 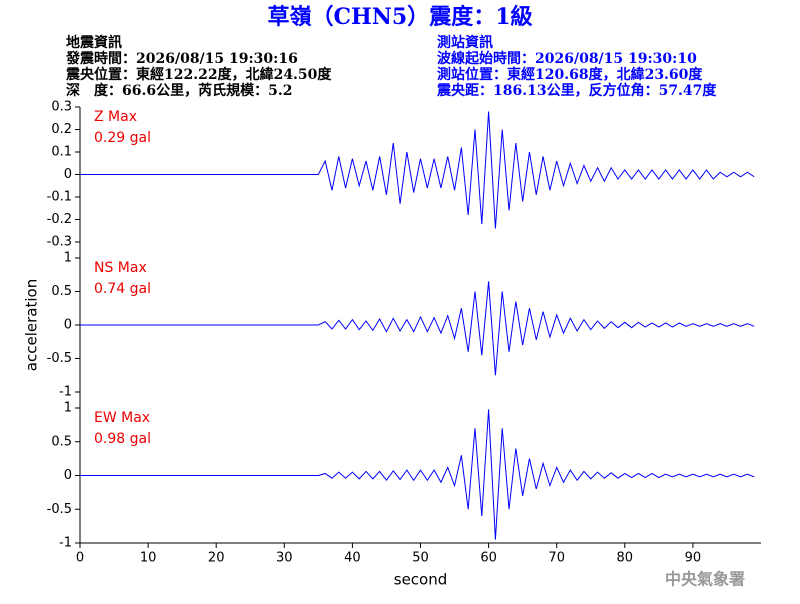 I want to click on x-axis-label: second, so click(x=421, y=580).